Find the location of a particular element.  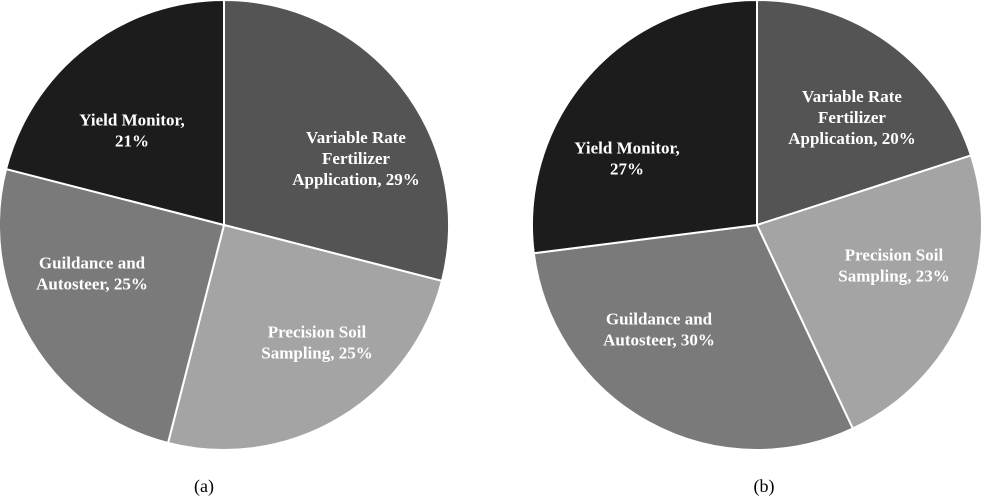

slice-label-guildance-and-autosteer: Guildance and Autosteer, 30% is located at coordinates (659, 330).